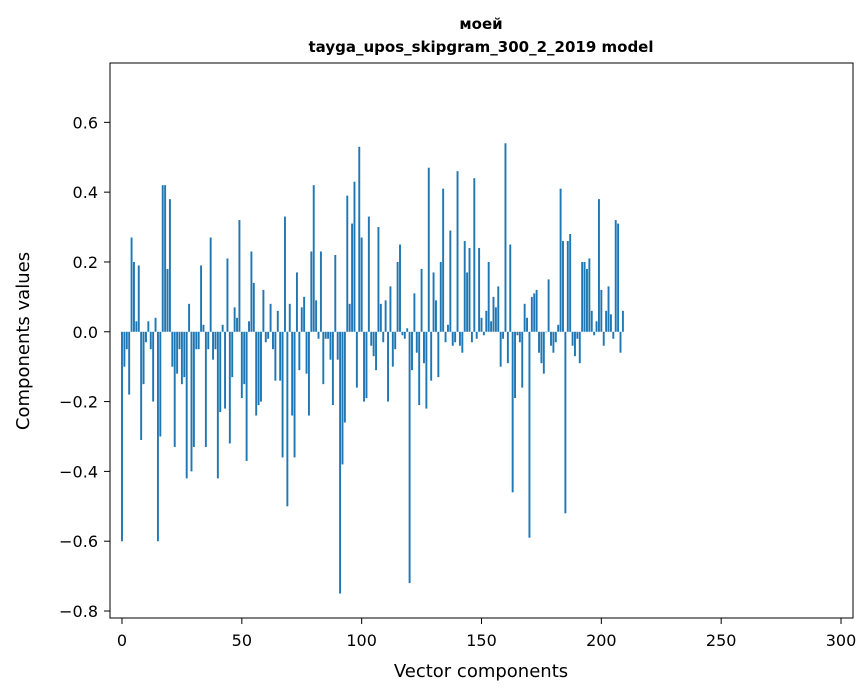 The height and width of the screenshot is (696, 867). I want to click on y-axis-ticks: −0.8 −0.6 −0.4 −0.2 0.0 0.2 0.4 0.6, so click(84, 367).